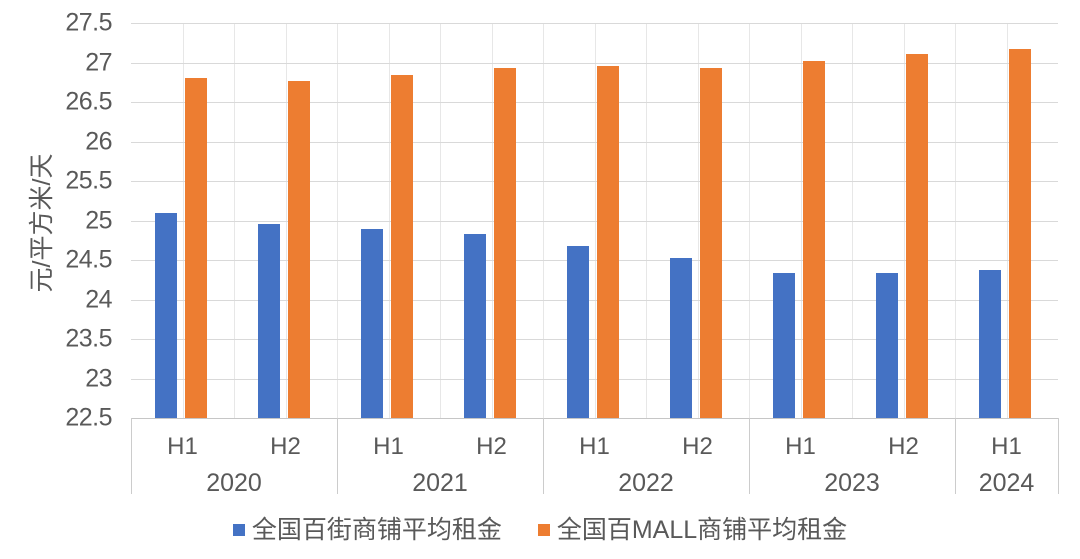 This screenshot has width=1080, height=559. I want to click on bar-street-2020-H2, so click(268, 320).